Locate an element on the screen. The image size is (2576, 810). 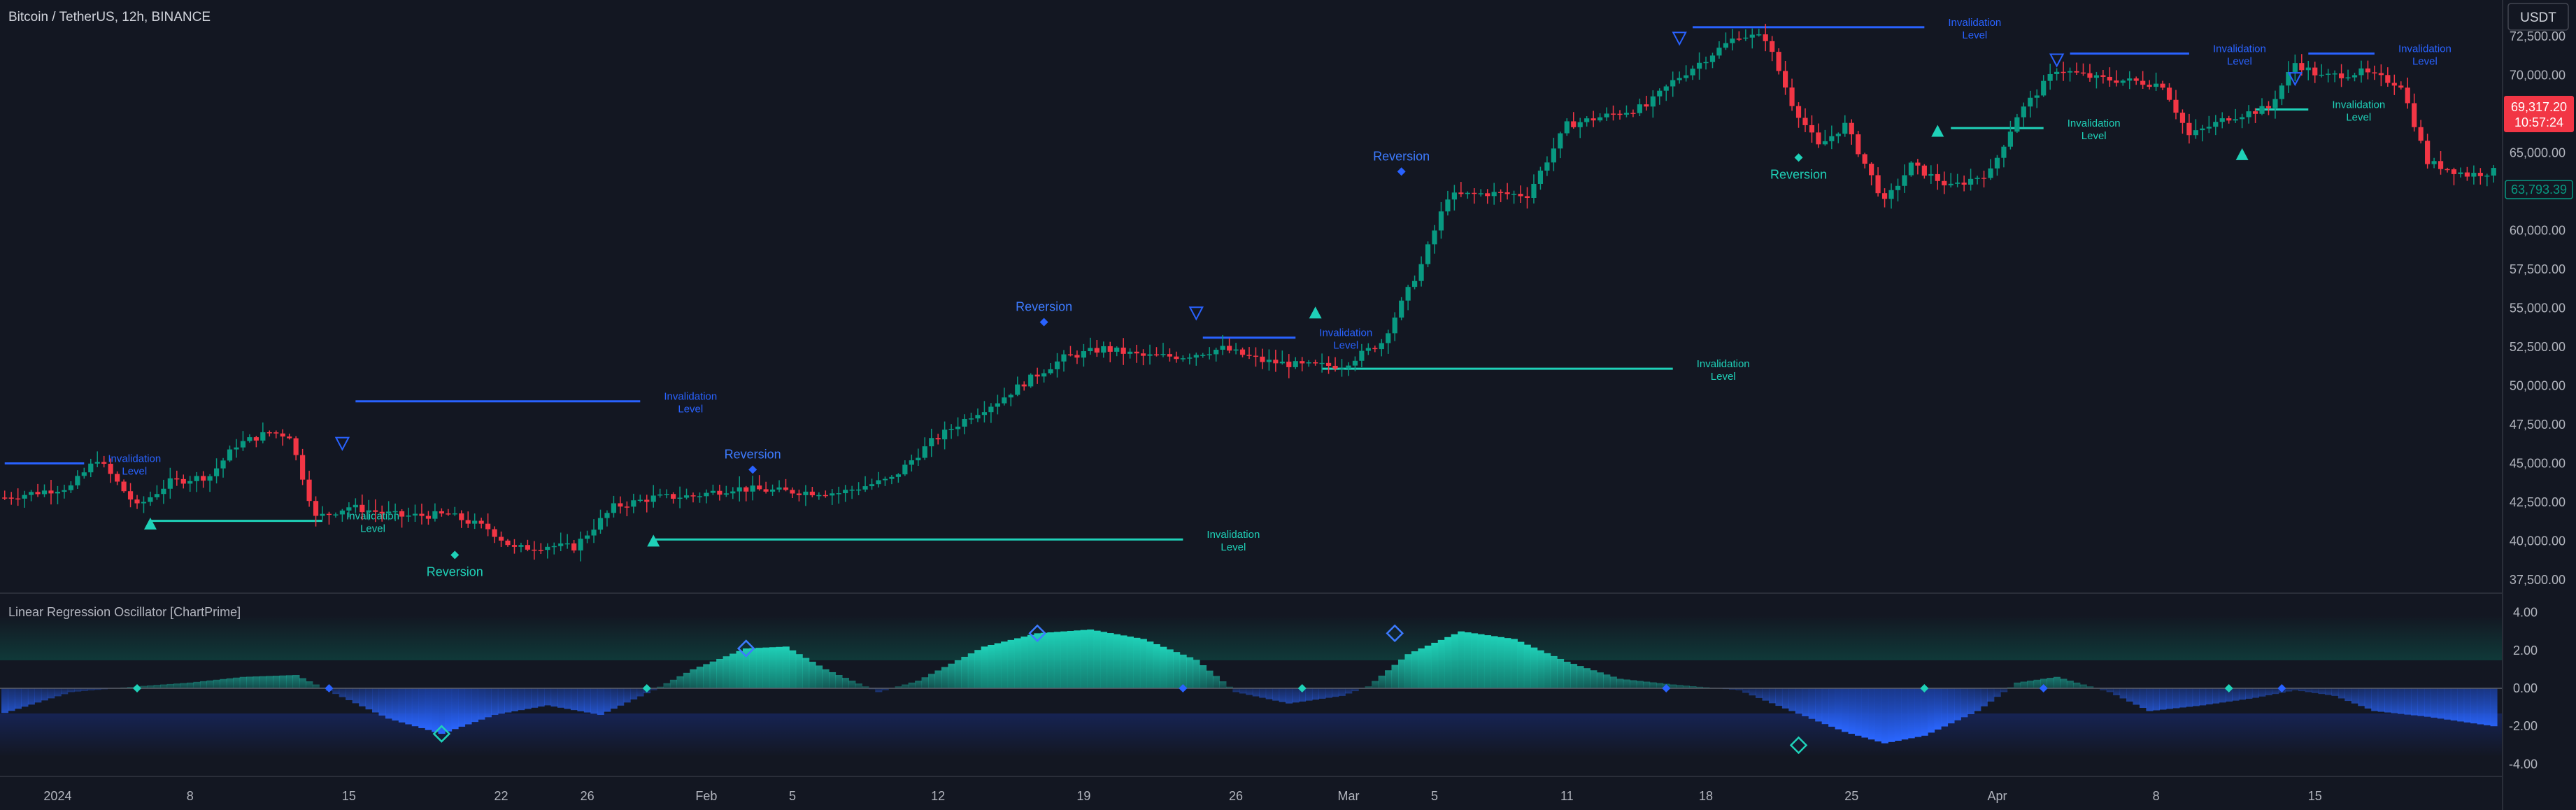
bullish-signal-triangle is located at coordinates (653, 540).